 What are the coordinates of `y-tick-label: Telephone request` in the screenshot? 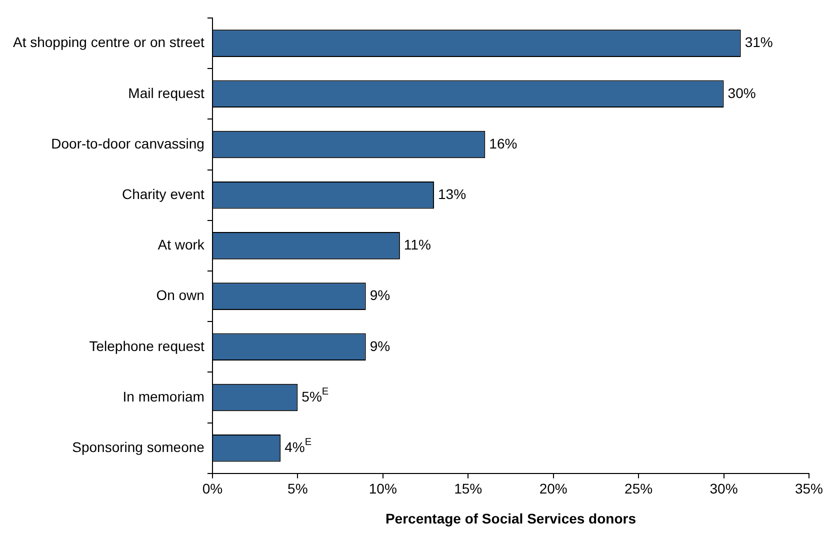 It's located at (147, 346).